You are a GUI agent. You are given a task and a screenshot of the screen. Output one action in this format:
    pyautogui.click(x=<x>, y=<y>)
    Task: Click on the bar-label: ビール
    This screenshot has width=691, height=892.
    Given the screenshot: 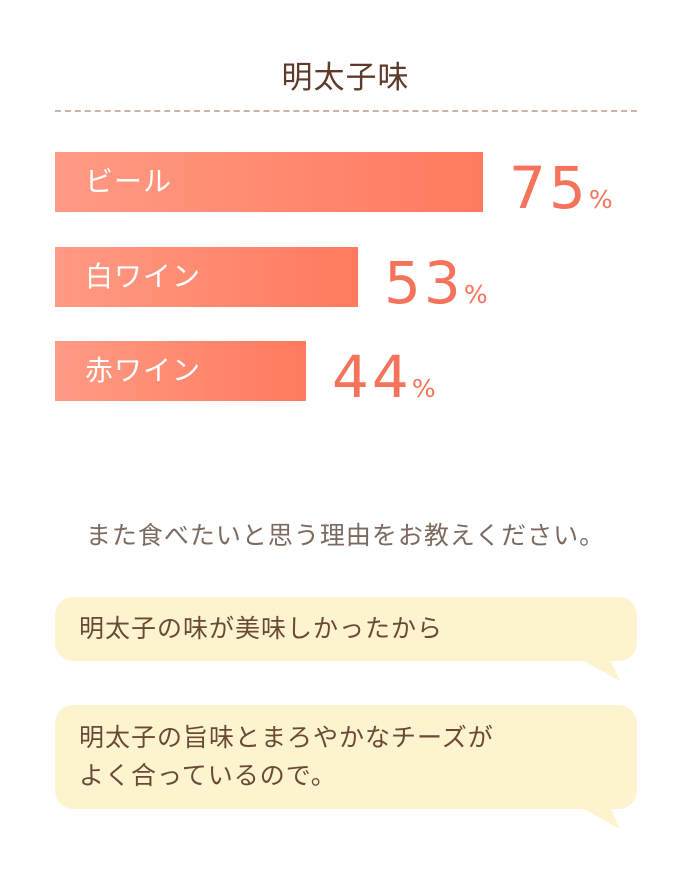 What is the action you would take?
    pyautogui.click(x=129, y=181)
    